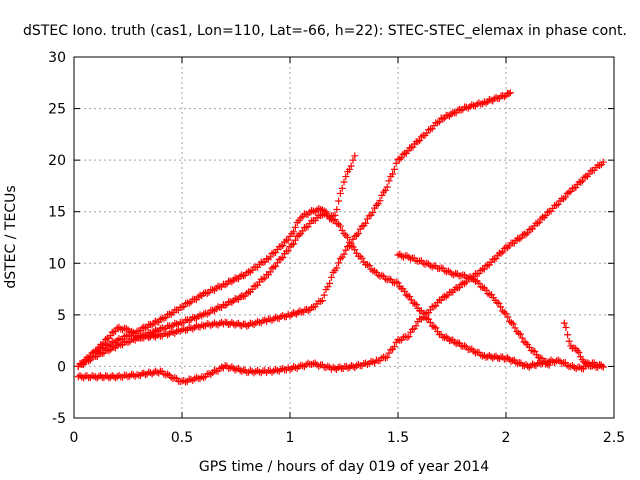  What do you see at coordinates (57, 161) in the screenshot?
I see `y-tick-label: 20` at bounding box center [57, 161].